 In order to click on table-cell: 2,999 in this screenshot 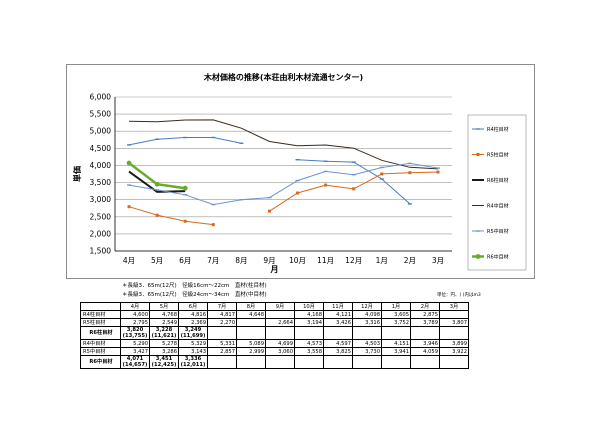, I will do `click(251, 351)`.